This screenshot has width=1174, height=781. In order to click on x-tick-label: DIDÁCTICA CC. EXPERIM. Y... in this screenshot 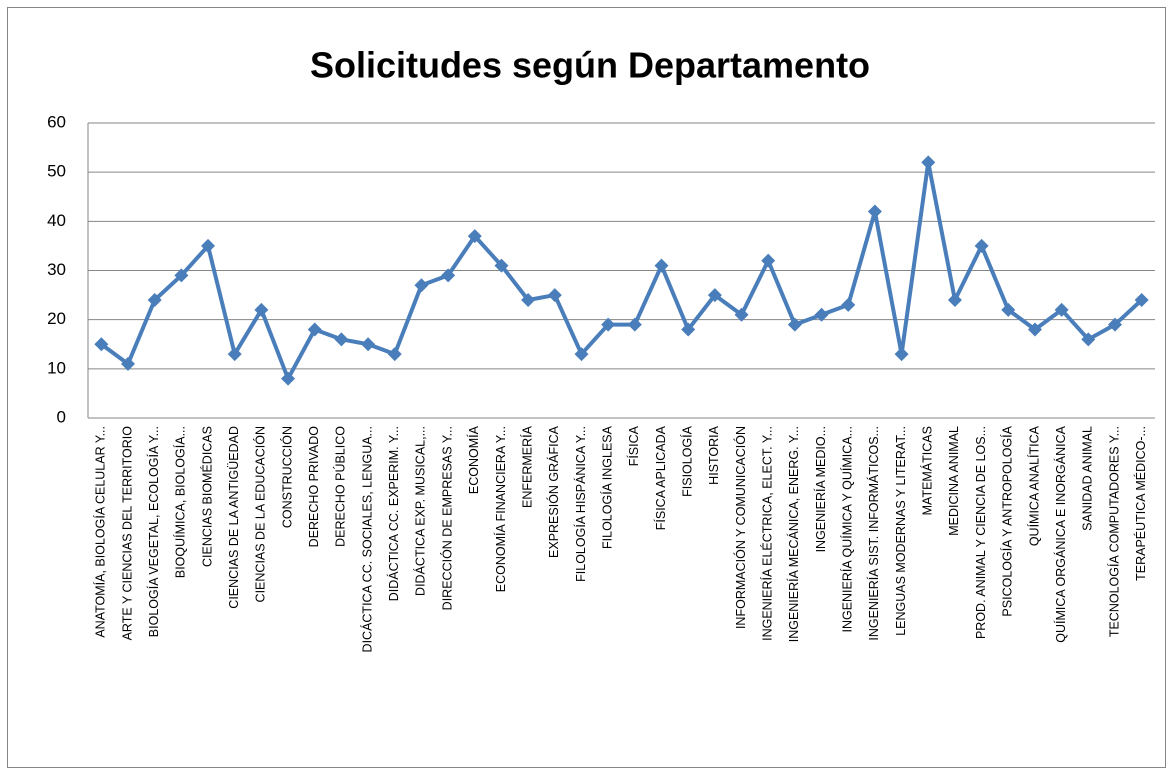, I will do `click(393, 513)`.